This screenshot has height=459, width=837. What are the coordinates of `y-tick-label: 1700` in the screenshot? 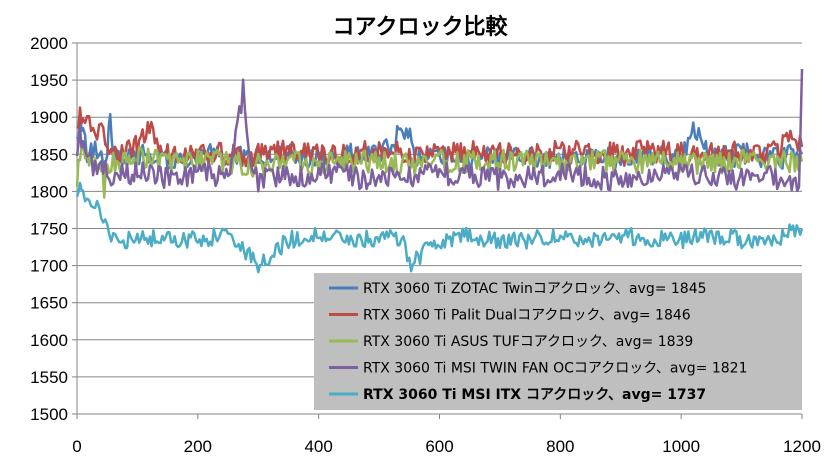 It's located at (49, 266).